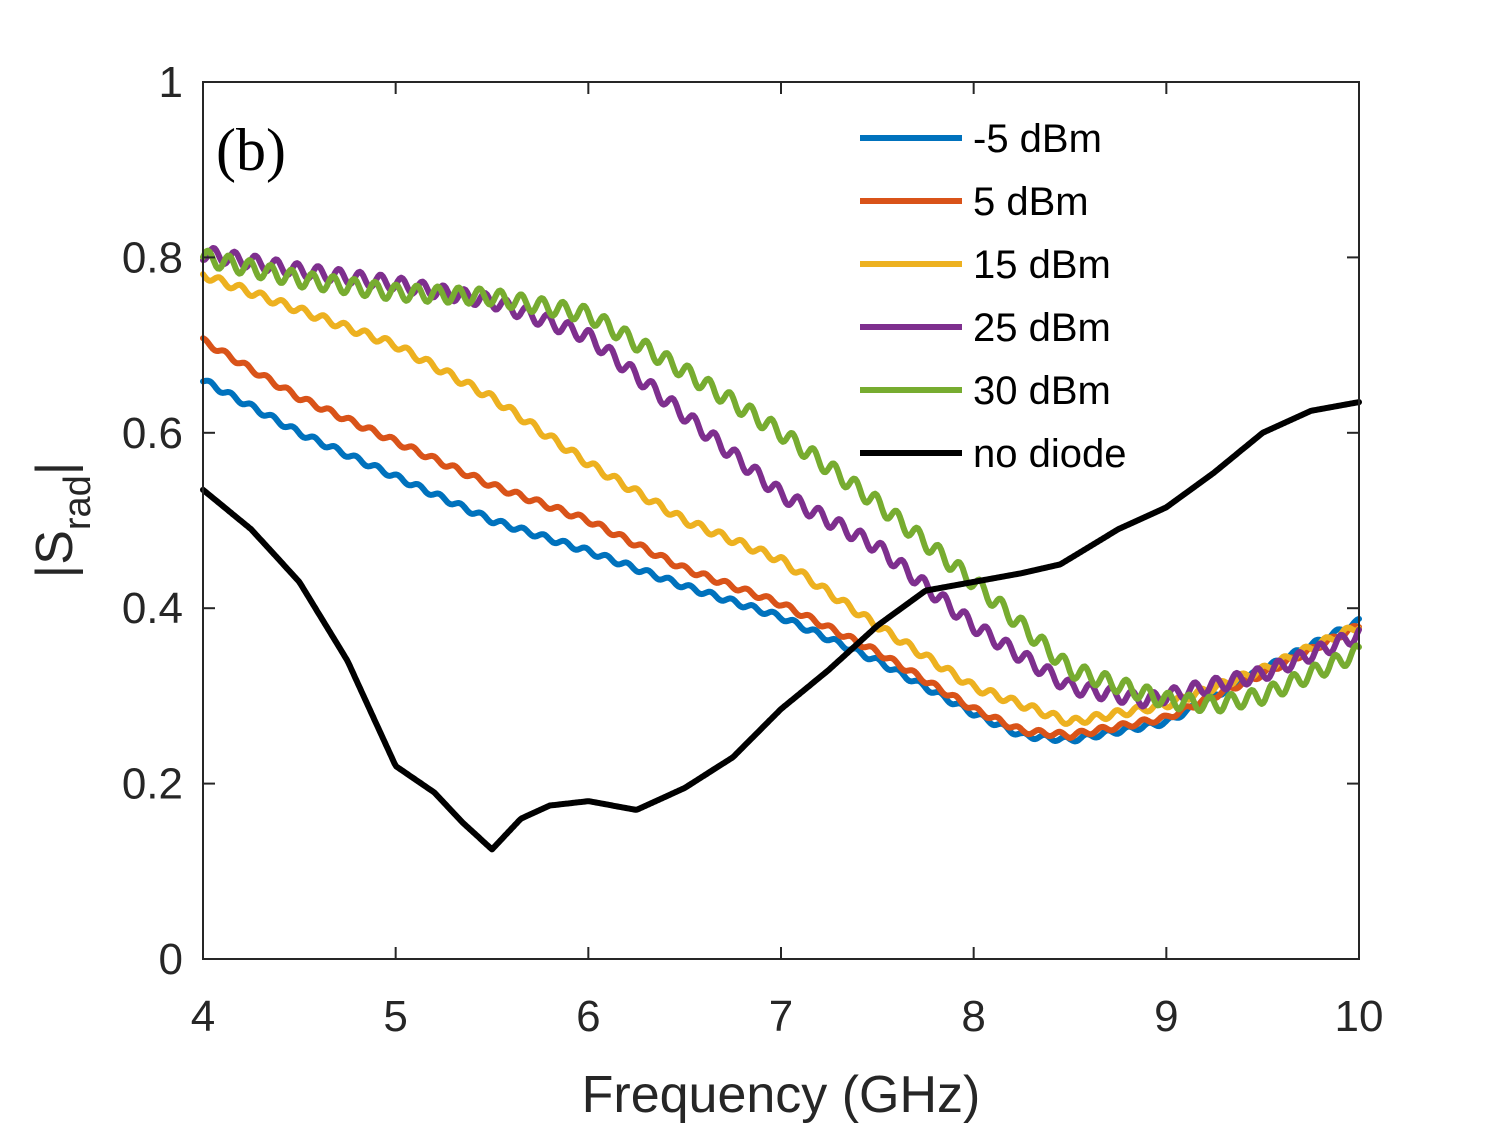 The width and height of the screenshot is (1500, 1124). What do you see at coordinates (55, 469) in the screenshot?
I see `y-axis-title-end: |` at bounding box center [55, 469].